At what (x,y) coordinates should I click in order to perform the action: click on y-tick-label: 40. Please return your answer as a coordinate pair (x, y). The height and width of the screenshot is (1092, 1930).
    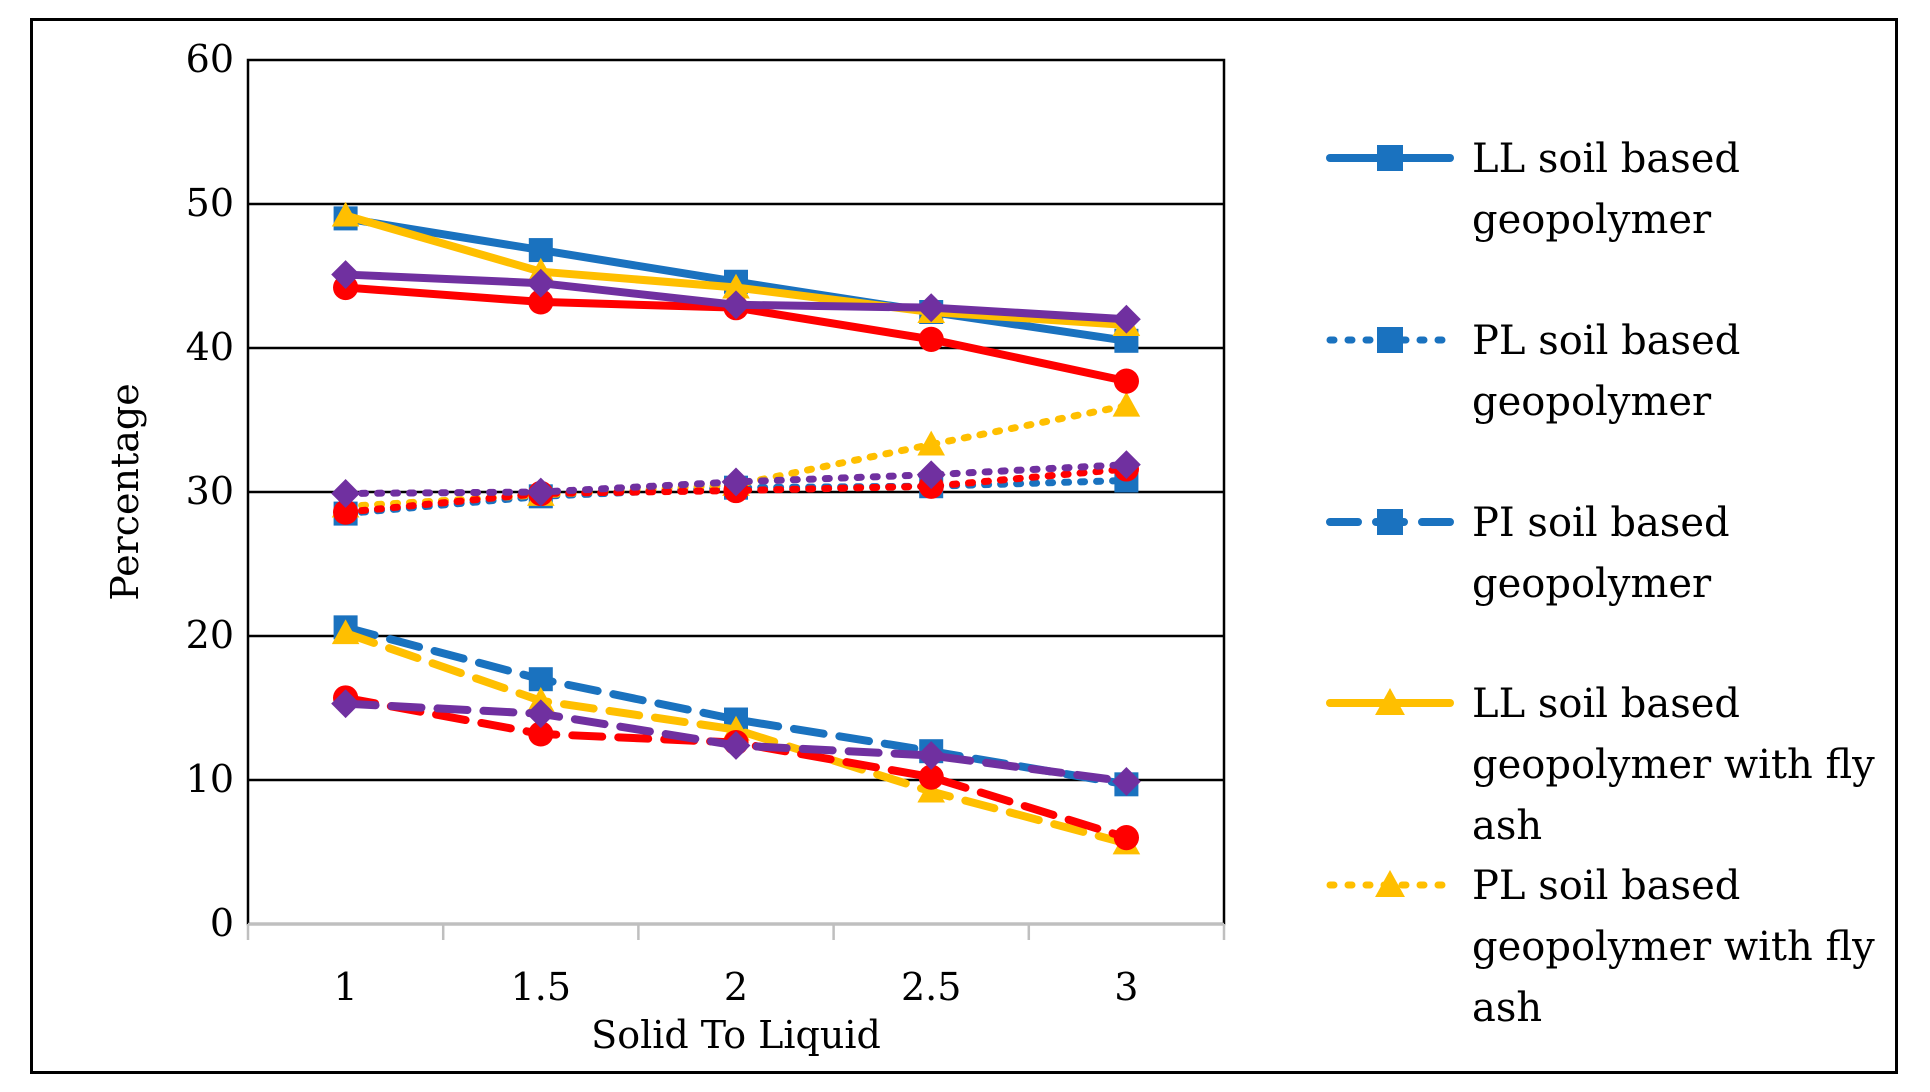
    Looking at the image, I should click on (210, 347).